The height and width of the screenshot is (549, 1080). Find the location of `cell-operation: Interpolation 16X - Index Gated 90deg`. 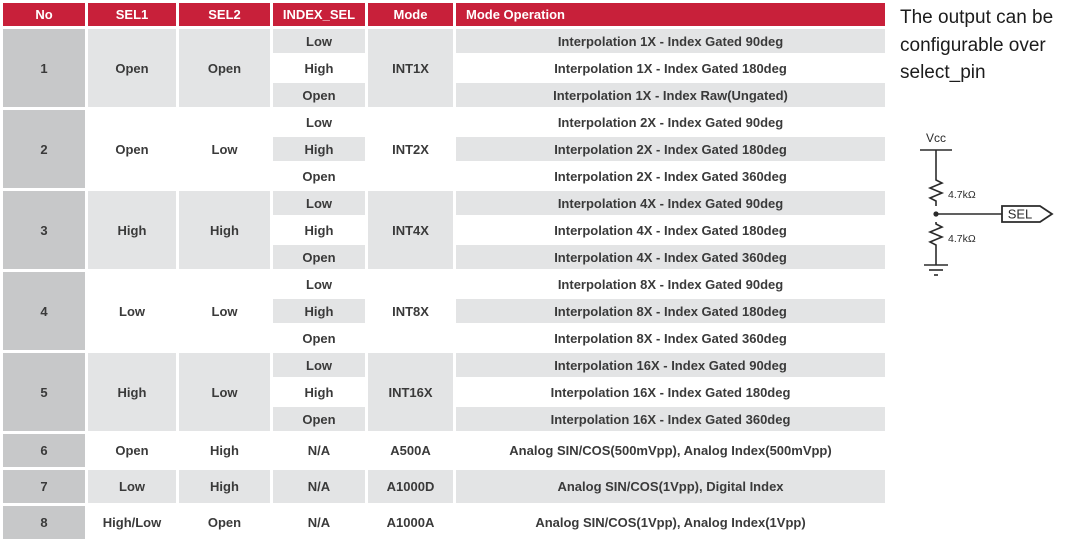

cell-operation: Interpolation 16X - Index Gated 90deg is located at coordinates (670, 365).